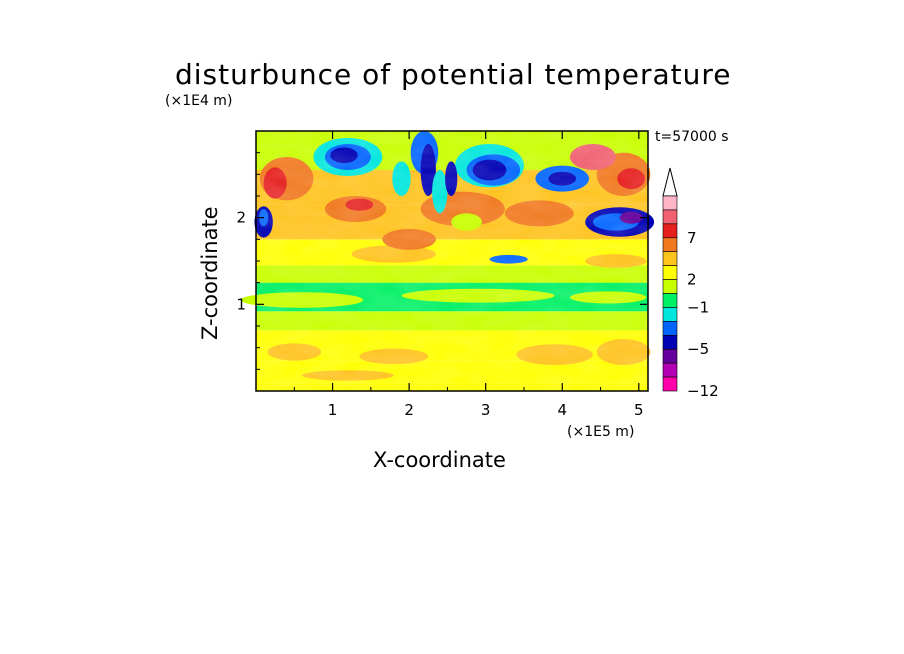 This screenshot has height=654, width=904. Describe the element at coordinates (601, 432) in the screenshot. I see `x-axis-unit: (×1E5 m)` at that location.